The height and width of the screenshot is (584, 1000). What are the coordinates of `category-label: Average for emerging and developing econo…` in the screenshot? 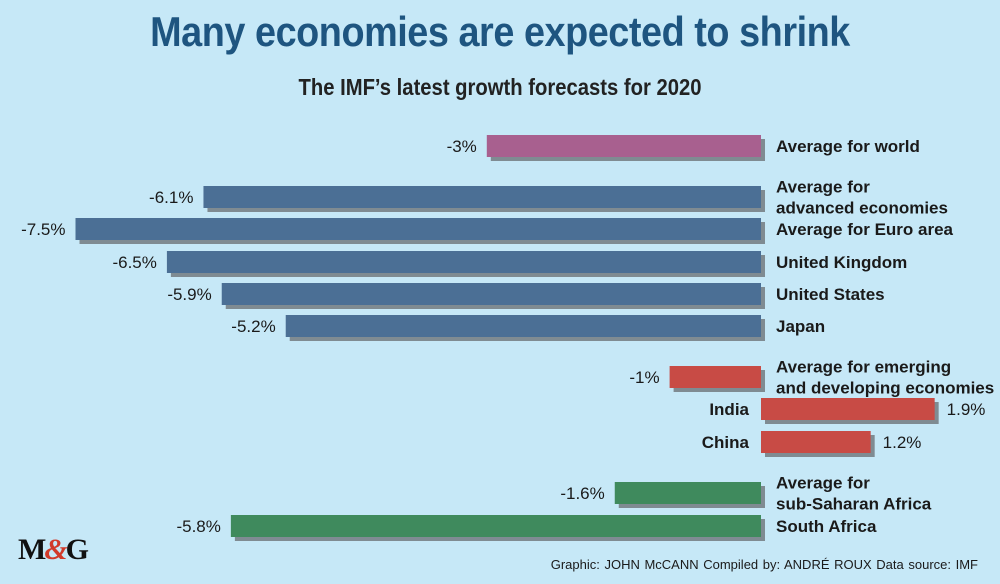 It's located at (885, 378).